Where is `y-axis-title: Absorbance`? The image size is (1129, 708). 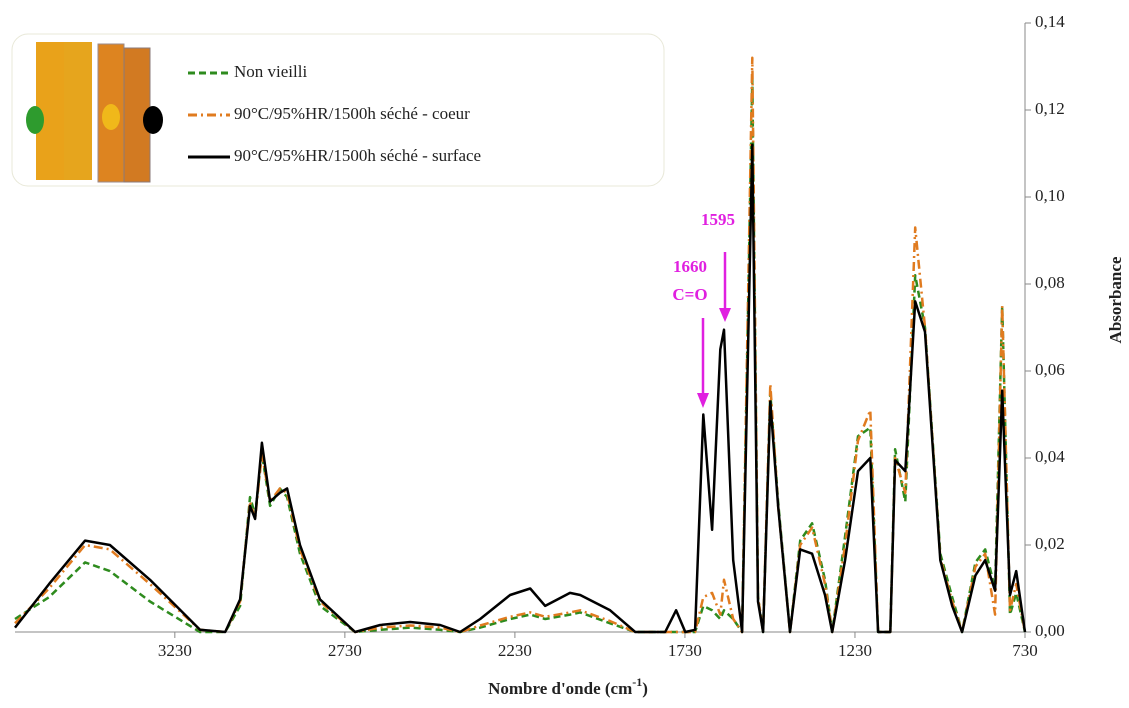 y-axis-title: Absorbance is located at coordinates (1115, 299).